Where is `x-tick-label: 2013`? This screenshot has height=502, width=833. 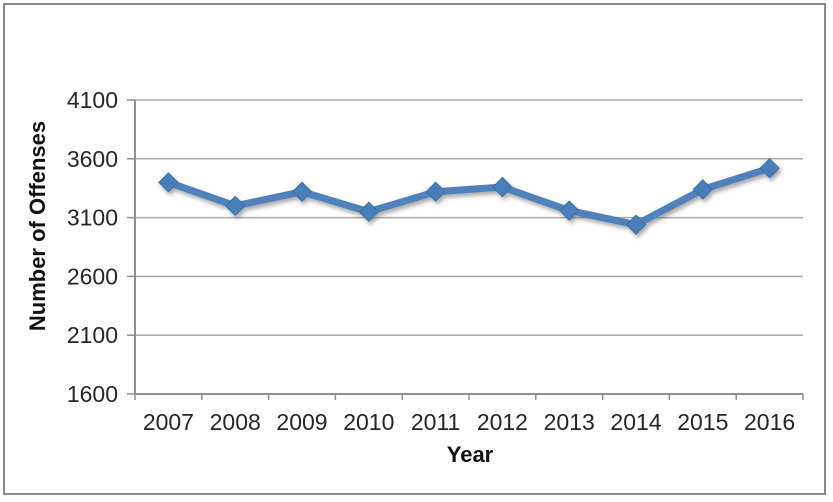 x-tick-label: 2013 is located at coordinates (569, 422).